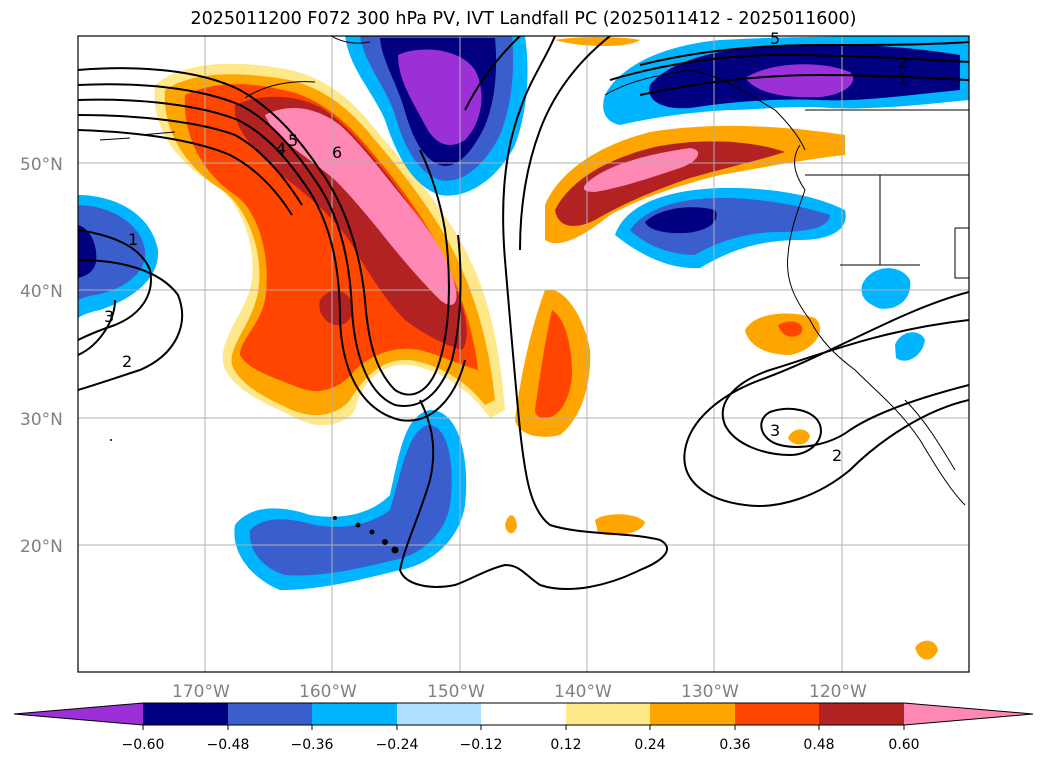 This screenshot has width=1047, height=765. I want to click on positive-band-darkred, so click(350, 223).